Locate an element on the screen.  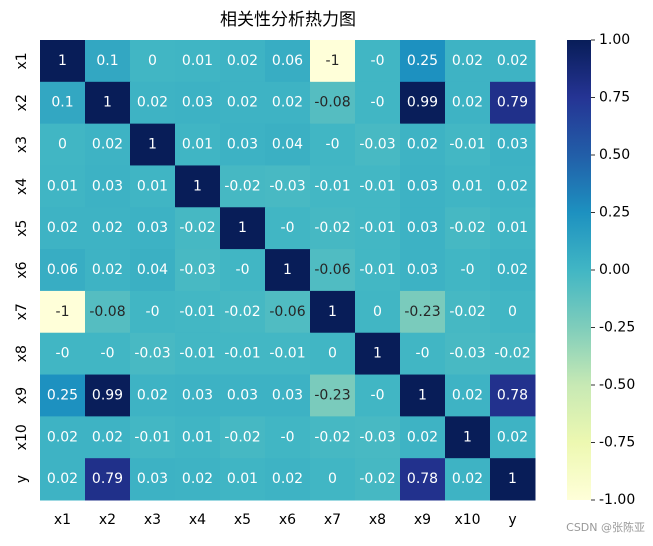
y-tick-label: x7 is located at coordinates (22, 311).